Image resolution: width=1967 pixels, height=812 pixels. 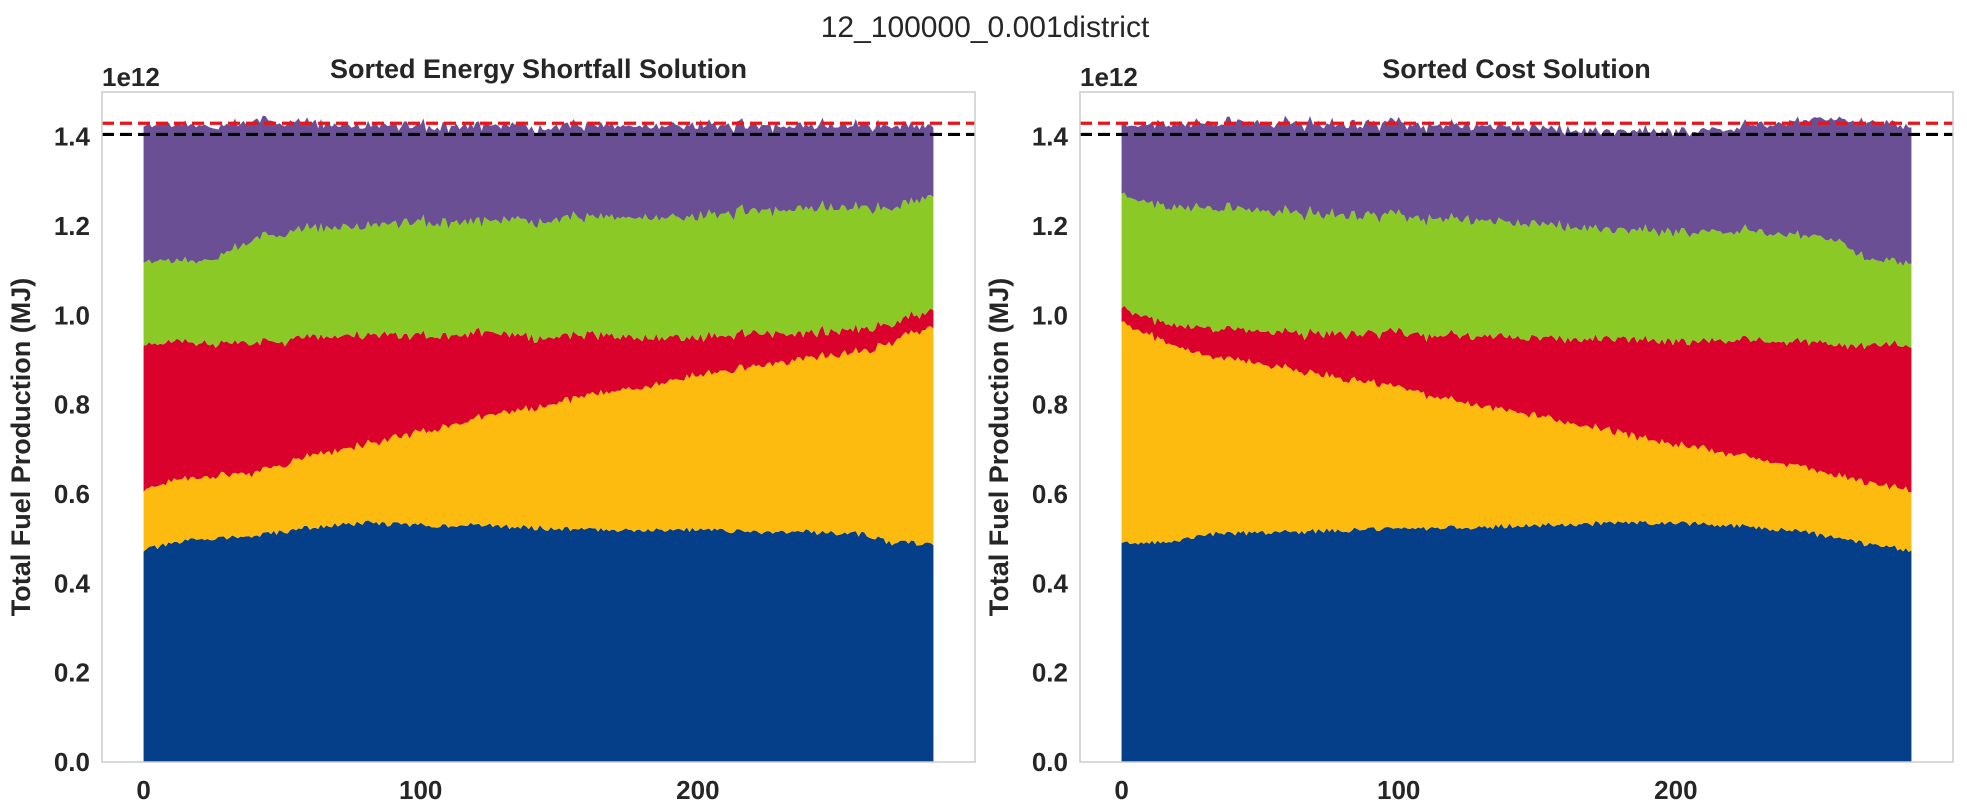 What do you see at coordinates (1516, 69) in the screenshot?
I see `chart-title: Sorted Cost Solution` at bounding box center [1516, 69].